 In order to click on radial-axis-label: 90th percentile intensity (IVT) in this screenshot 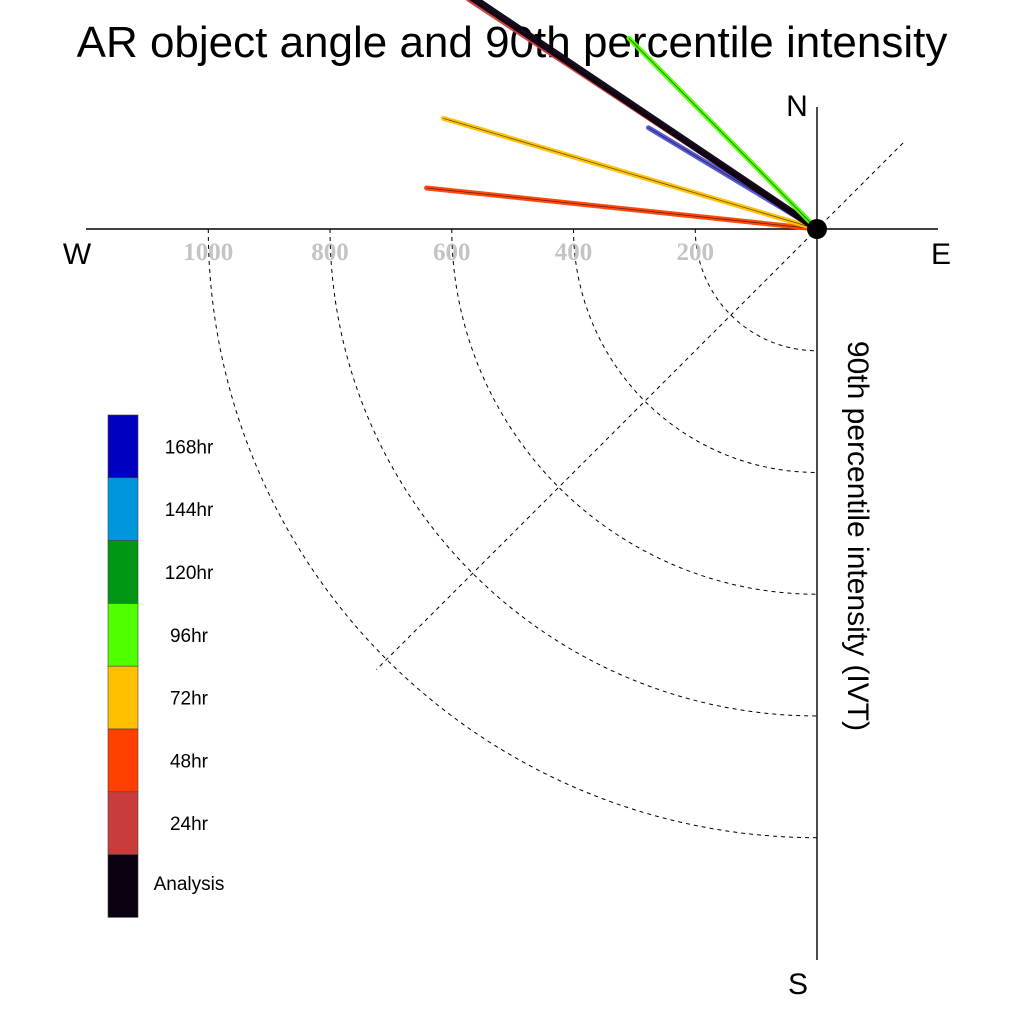, I will do `click(857, 536)`.